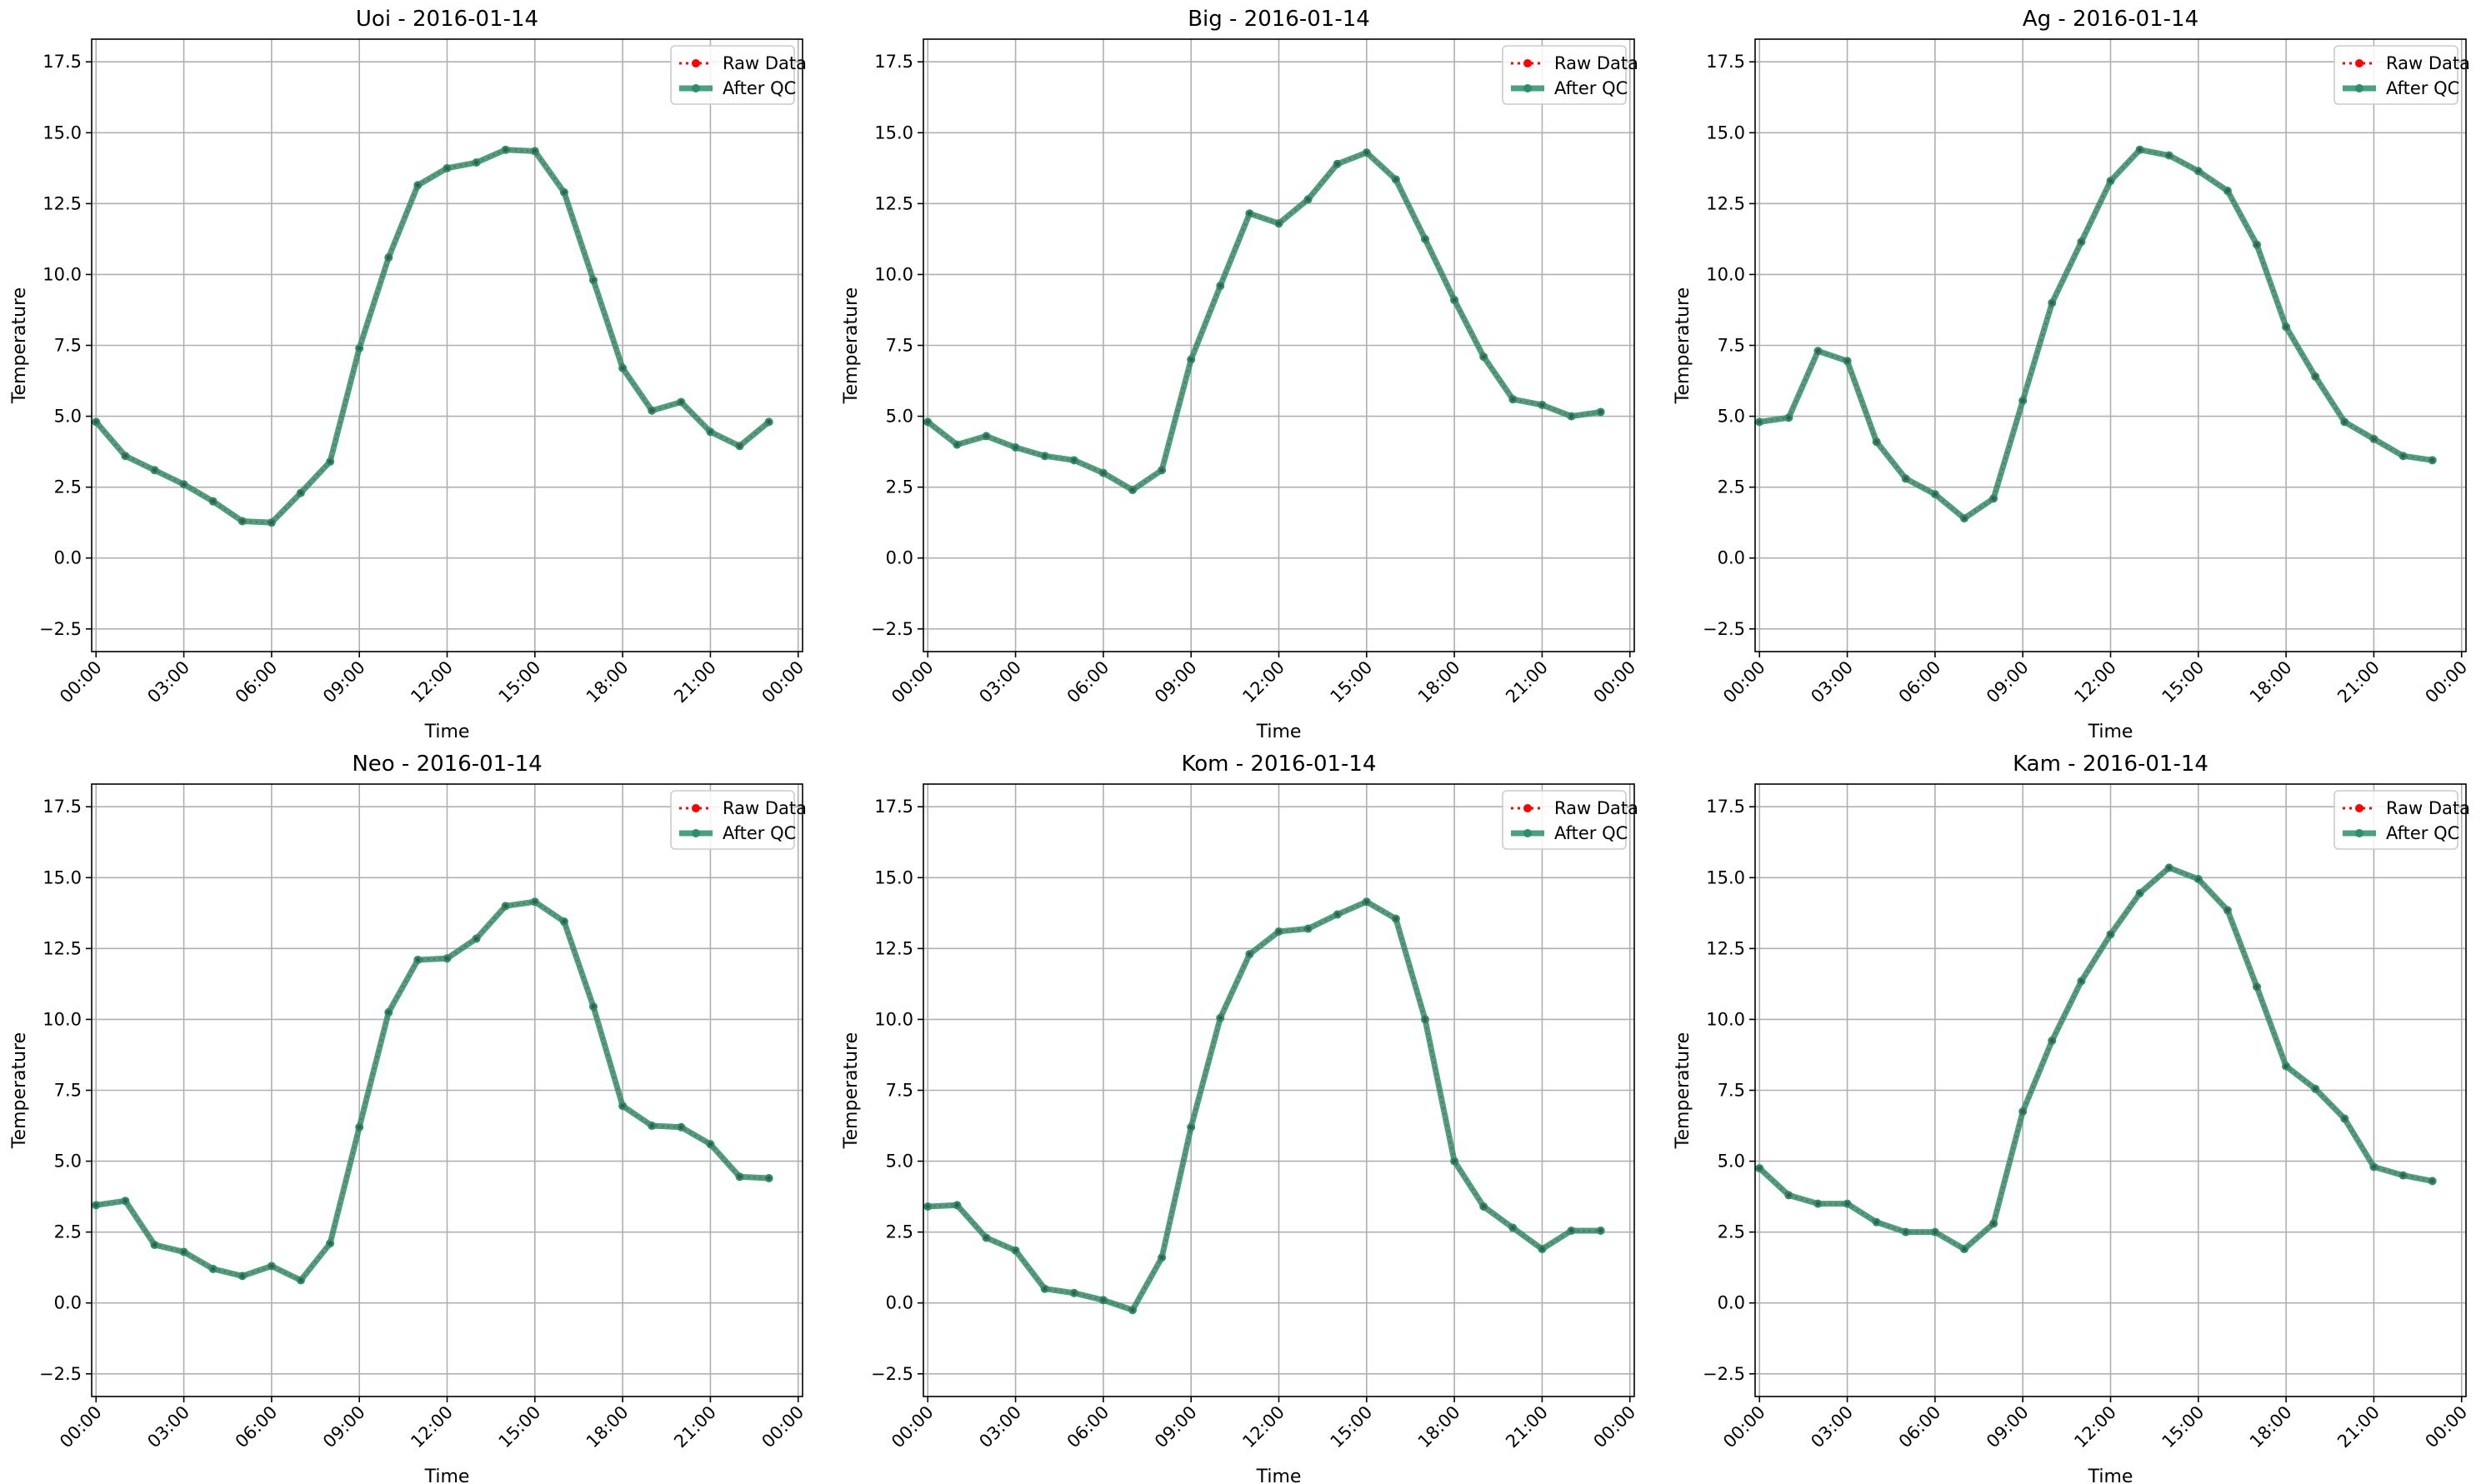 The image size is (2486, 1484). I want to click on y-tick-label: 0.0, so click(900, 1303).